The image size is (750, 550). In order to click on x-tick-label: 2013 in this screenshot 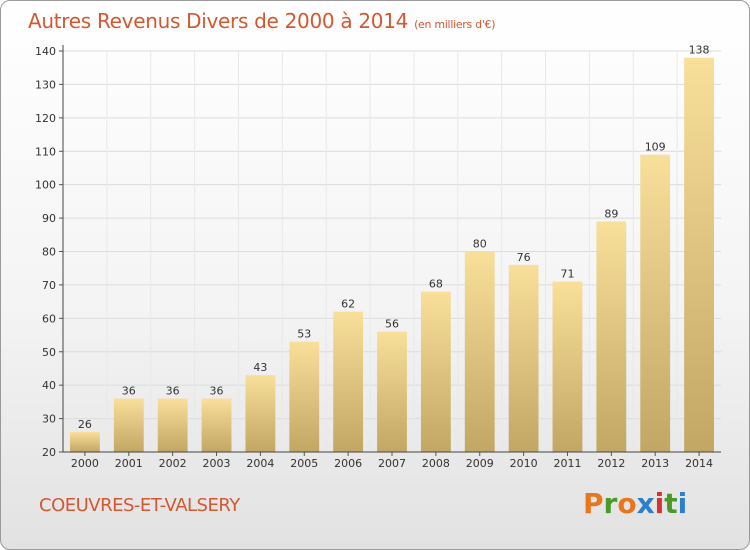, I will do `click(655, 463)`.